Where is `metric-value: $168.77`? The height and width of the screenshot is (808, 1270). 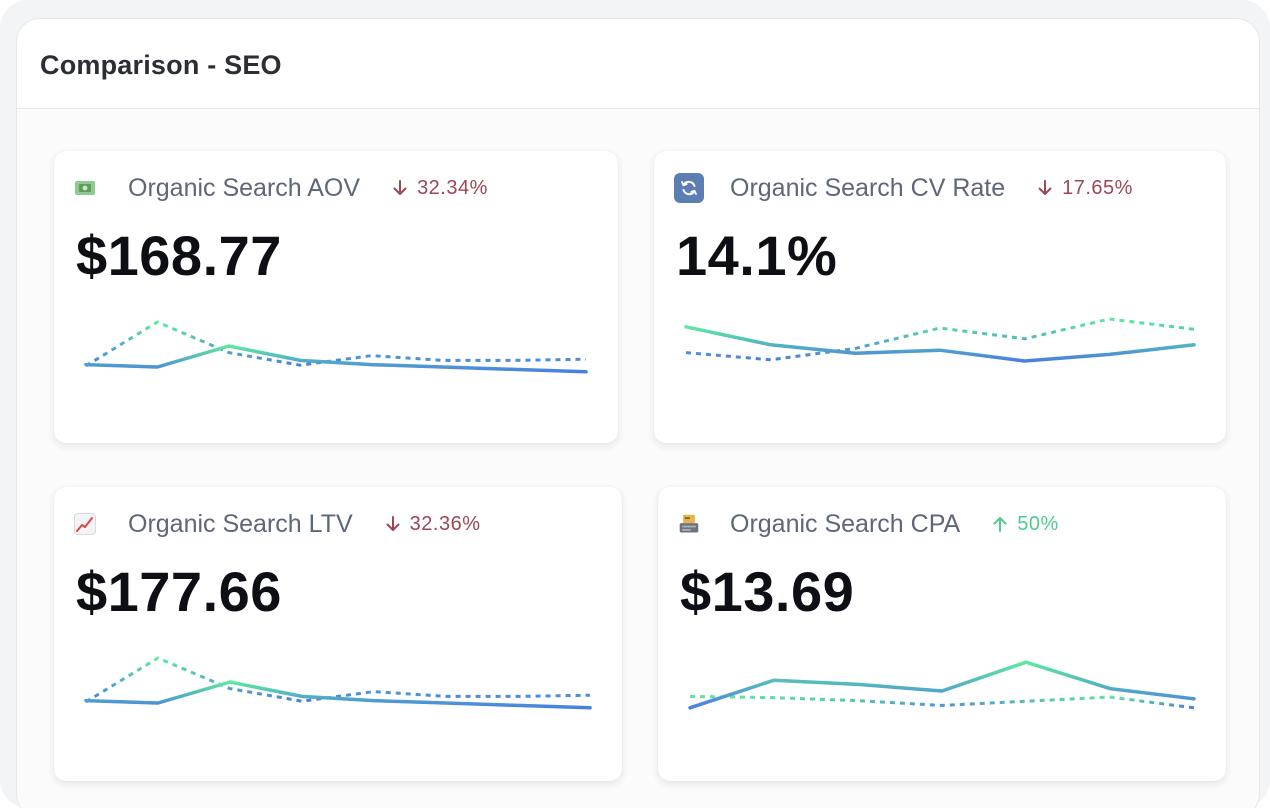 metric-value: $168.77 is located at coordinates (179, 255).